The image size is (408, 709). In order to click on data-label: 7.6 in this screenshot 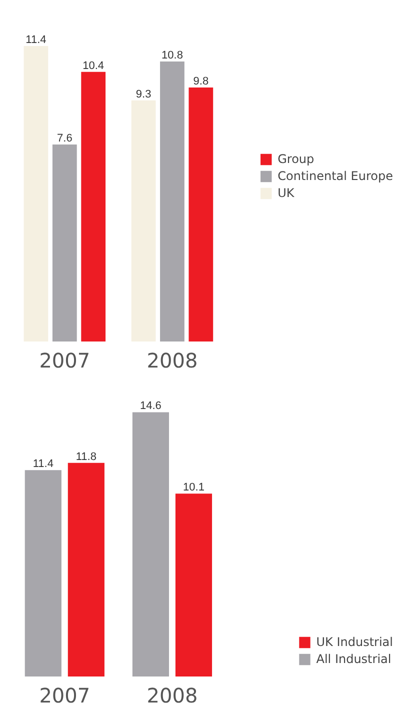, I will do `click(64, 138)`.